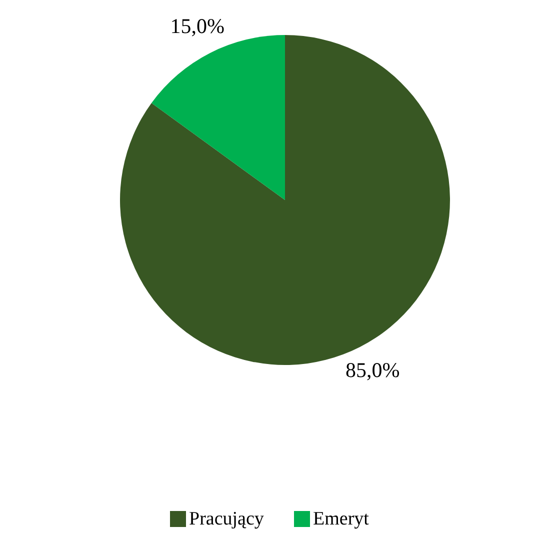  I want to click on legend-label: Pracujący, so click(226, 519).